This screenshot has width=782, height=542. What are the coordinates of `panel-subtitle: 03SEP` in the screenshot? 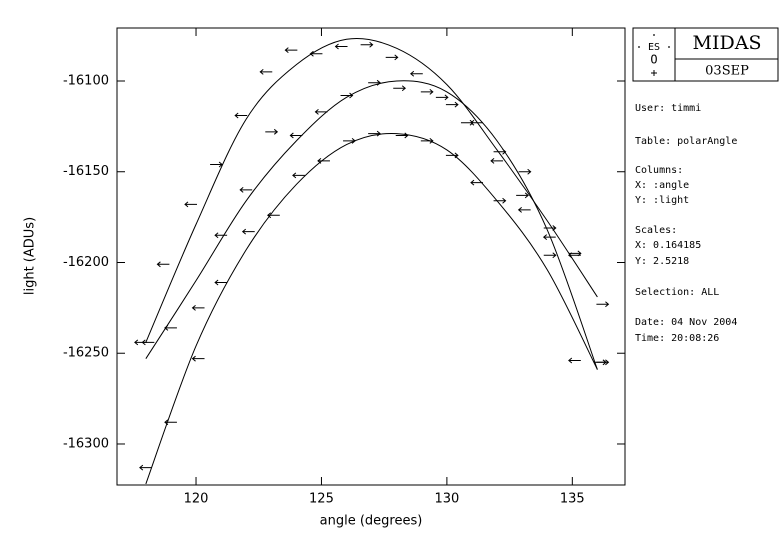 It's located at (727, 71).